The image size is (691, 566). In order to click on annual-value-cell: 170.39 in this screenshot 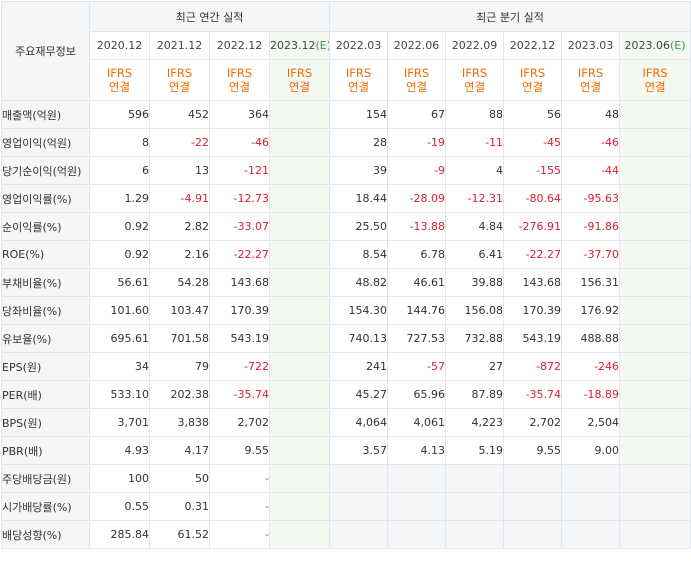, I will do `click(239, 310)`.